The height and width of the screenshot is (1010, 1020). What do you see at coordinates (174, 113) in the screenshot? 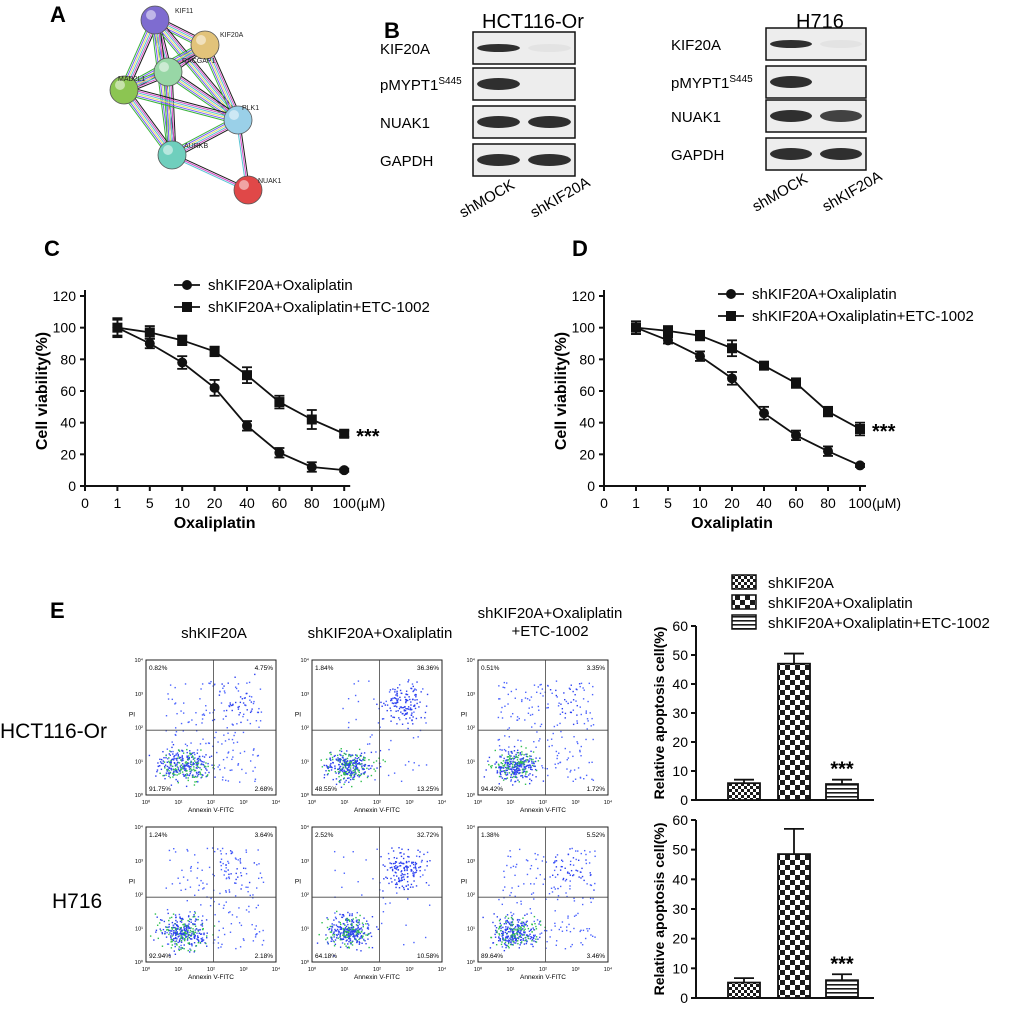
I see `network-edge` at bounding box center [174, 113].